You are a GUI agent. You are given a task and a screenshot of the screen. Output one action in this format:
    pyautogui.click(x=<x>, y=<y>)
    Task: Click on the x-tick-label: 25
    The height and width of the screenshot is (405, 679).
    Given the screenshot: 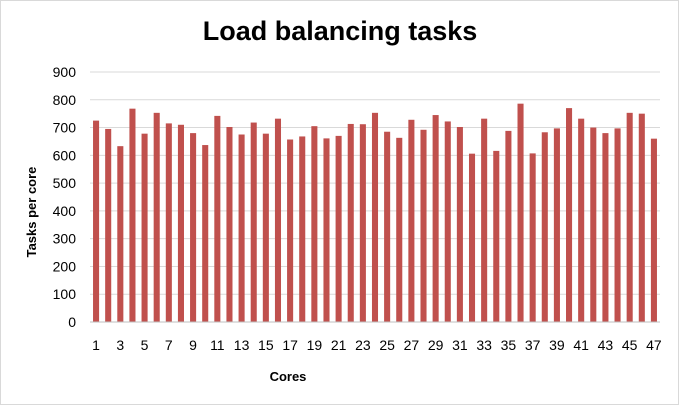 What is the action you would take?
    pyautogui.click(x=387, y=345)
    